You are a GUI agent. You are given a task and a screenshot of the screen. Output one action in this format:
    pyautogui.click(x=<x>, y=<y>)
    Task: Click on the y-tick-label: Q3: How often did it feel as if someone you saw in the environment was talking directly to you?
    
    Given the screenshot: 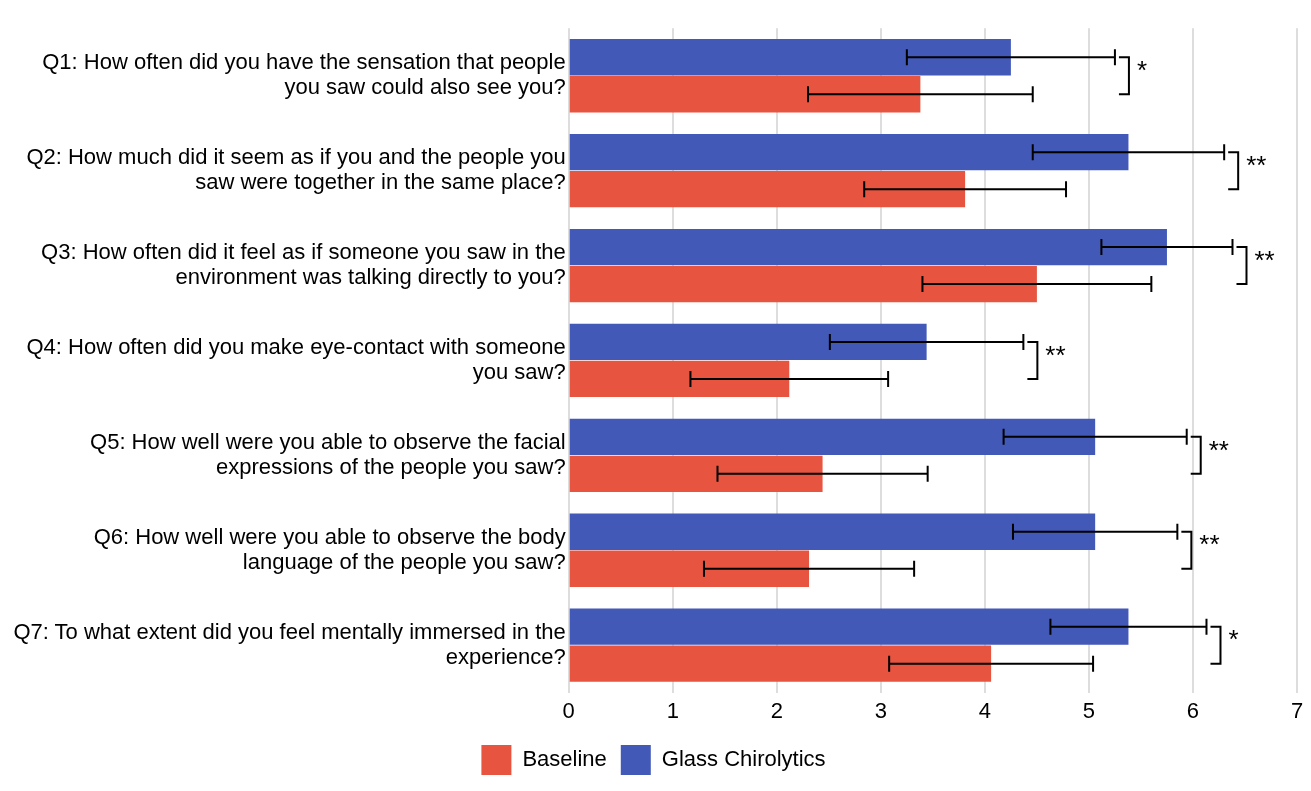 What is the action you would take?
    pyautogui.click(x=303, y=264)
    